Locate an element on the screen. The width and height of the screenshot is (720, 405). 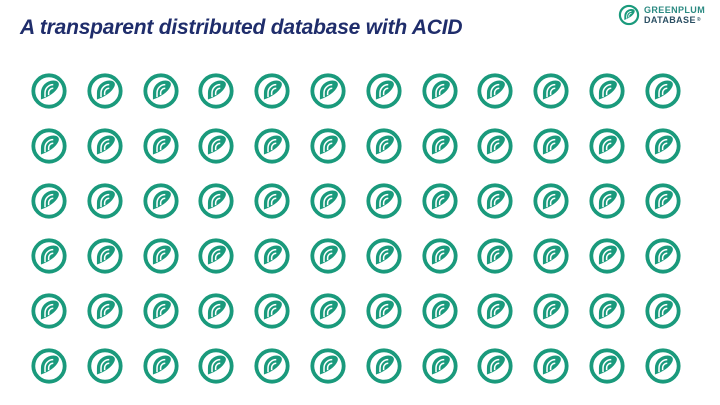
logo-wordmark: GREENPLUM DATABASE® is located at coordinates (674, 15).